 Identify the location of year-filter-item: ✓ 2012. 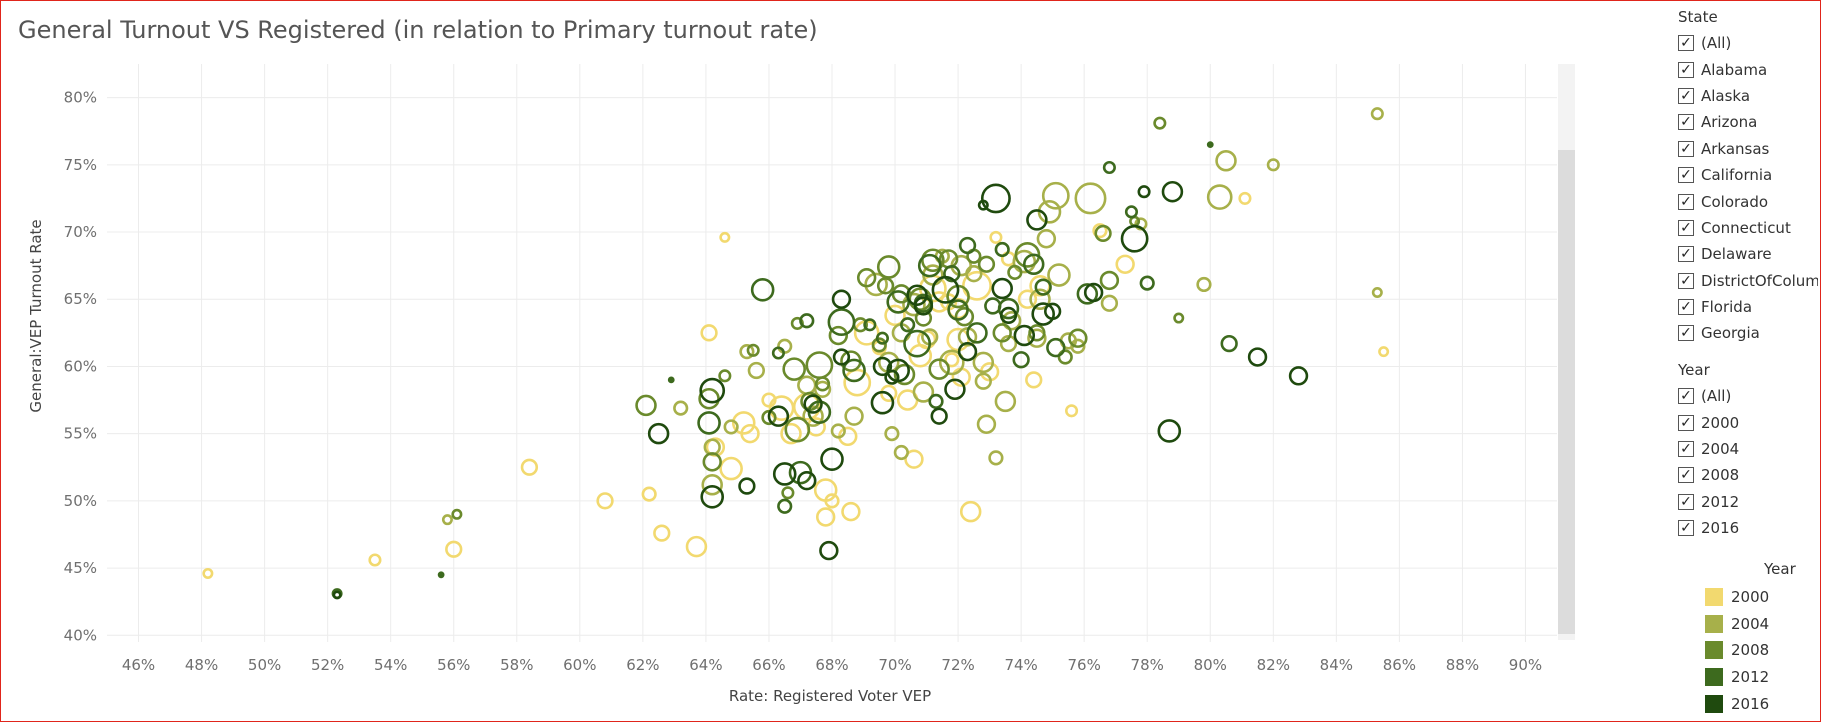
(1748, 502).